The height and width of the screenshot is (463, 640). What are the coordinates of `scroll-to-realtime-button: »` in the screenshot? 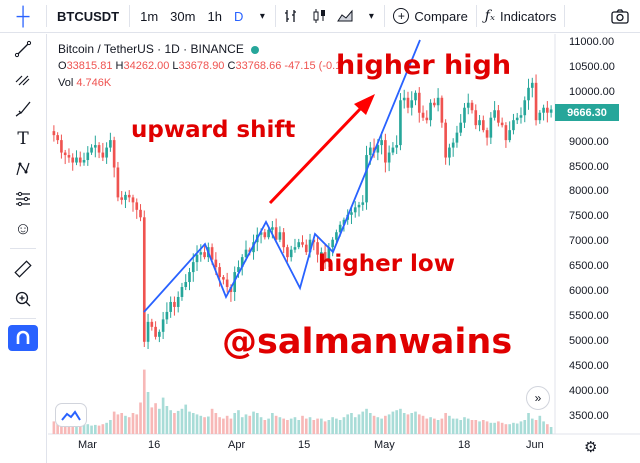 It's located at (538, 398).